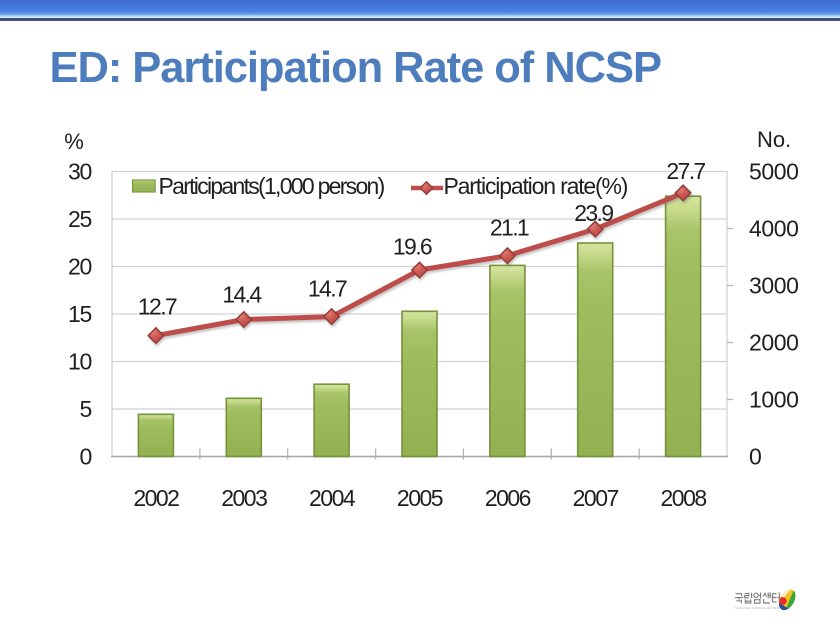 The height and width of the screenshot is (630, 840). Describe the element at coordinates (79, 219) in the screenshot. I see `svg-text: 25` at that location.